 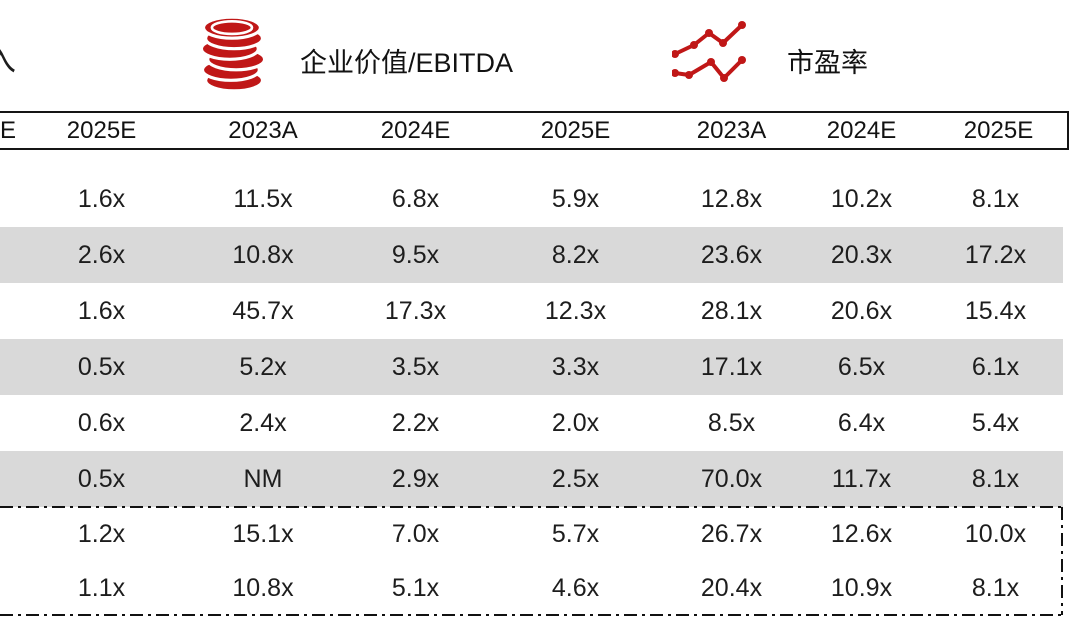 I want to click on value-cell: 2.9x, so click(x=415, y=479).